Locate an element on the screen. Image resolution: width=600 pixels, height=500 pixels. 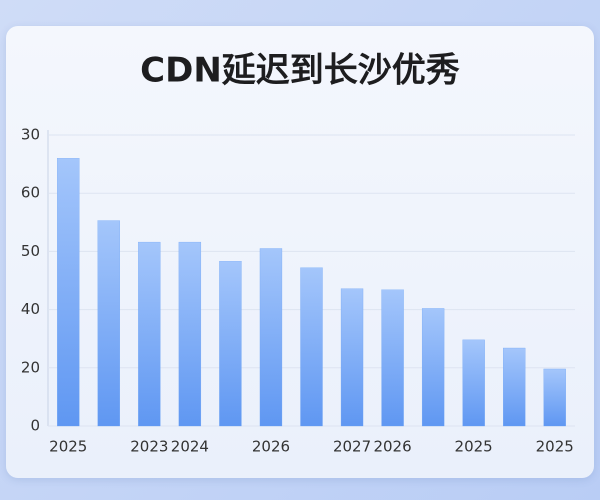
x-tick-label: 2027 is located at coordinates (352, 447).